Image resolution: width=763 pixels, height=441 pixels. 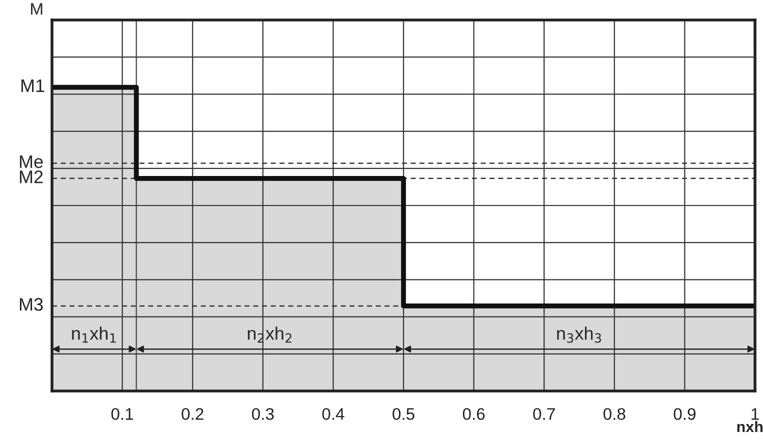 What do you see at coordinates (685, 414) in the screenshot?
I see `x-tick-label: 0.9` at bounding box center [685, 414].